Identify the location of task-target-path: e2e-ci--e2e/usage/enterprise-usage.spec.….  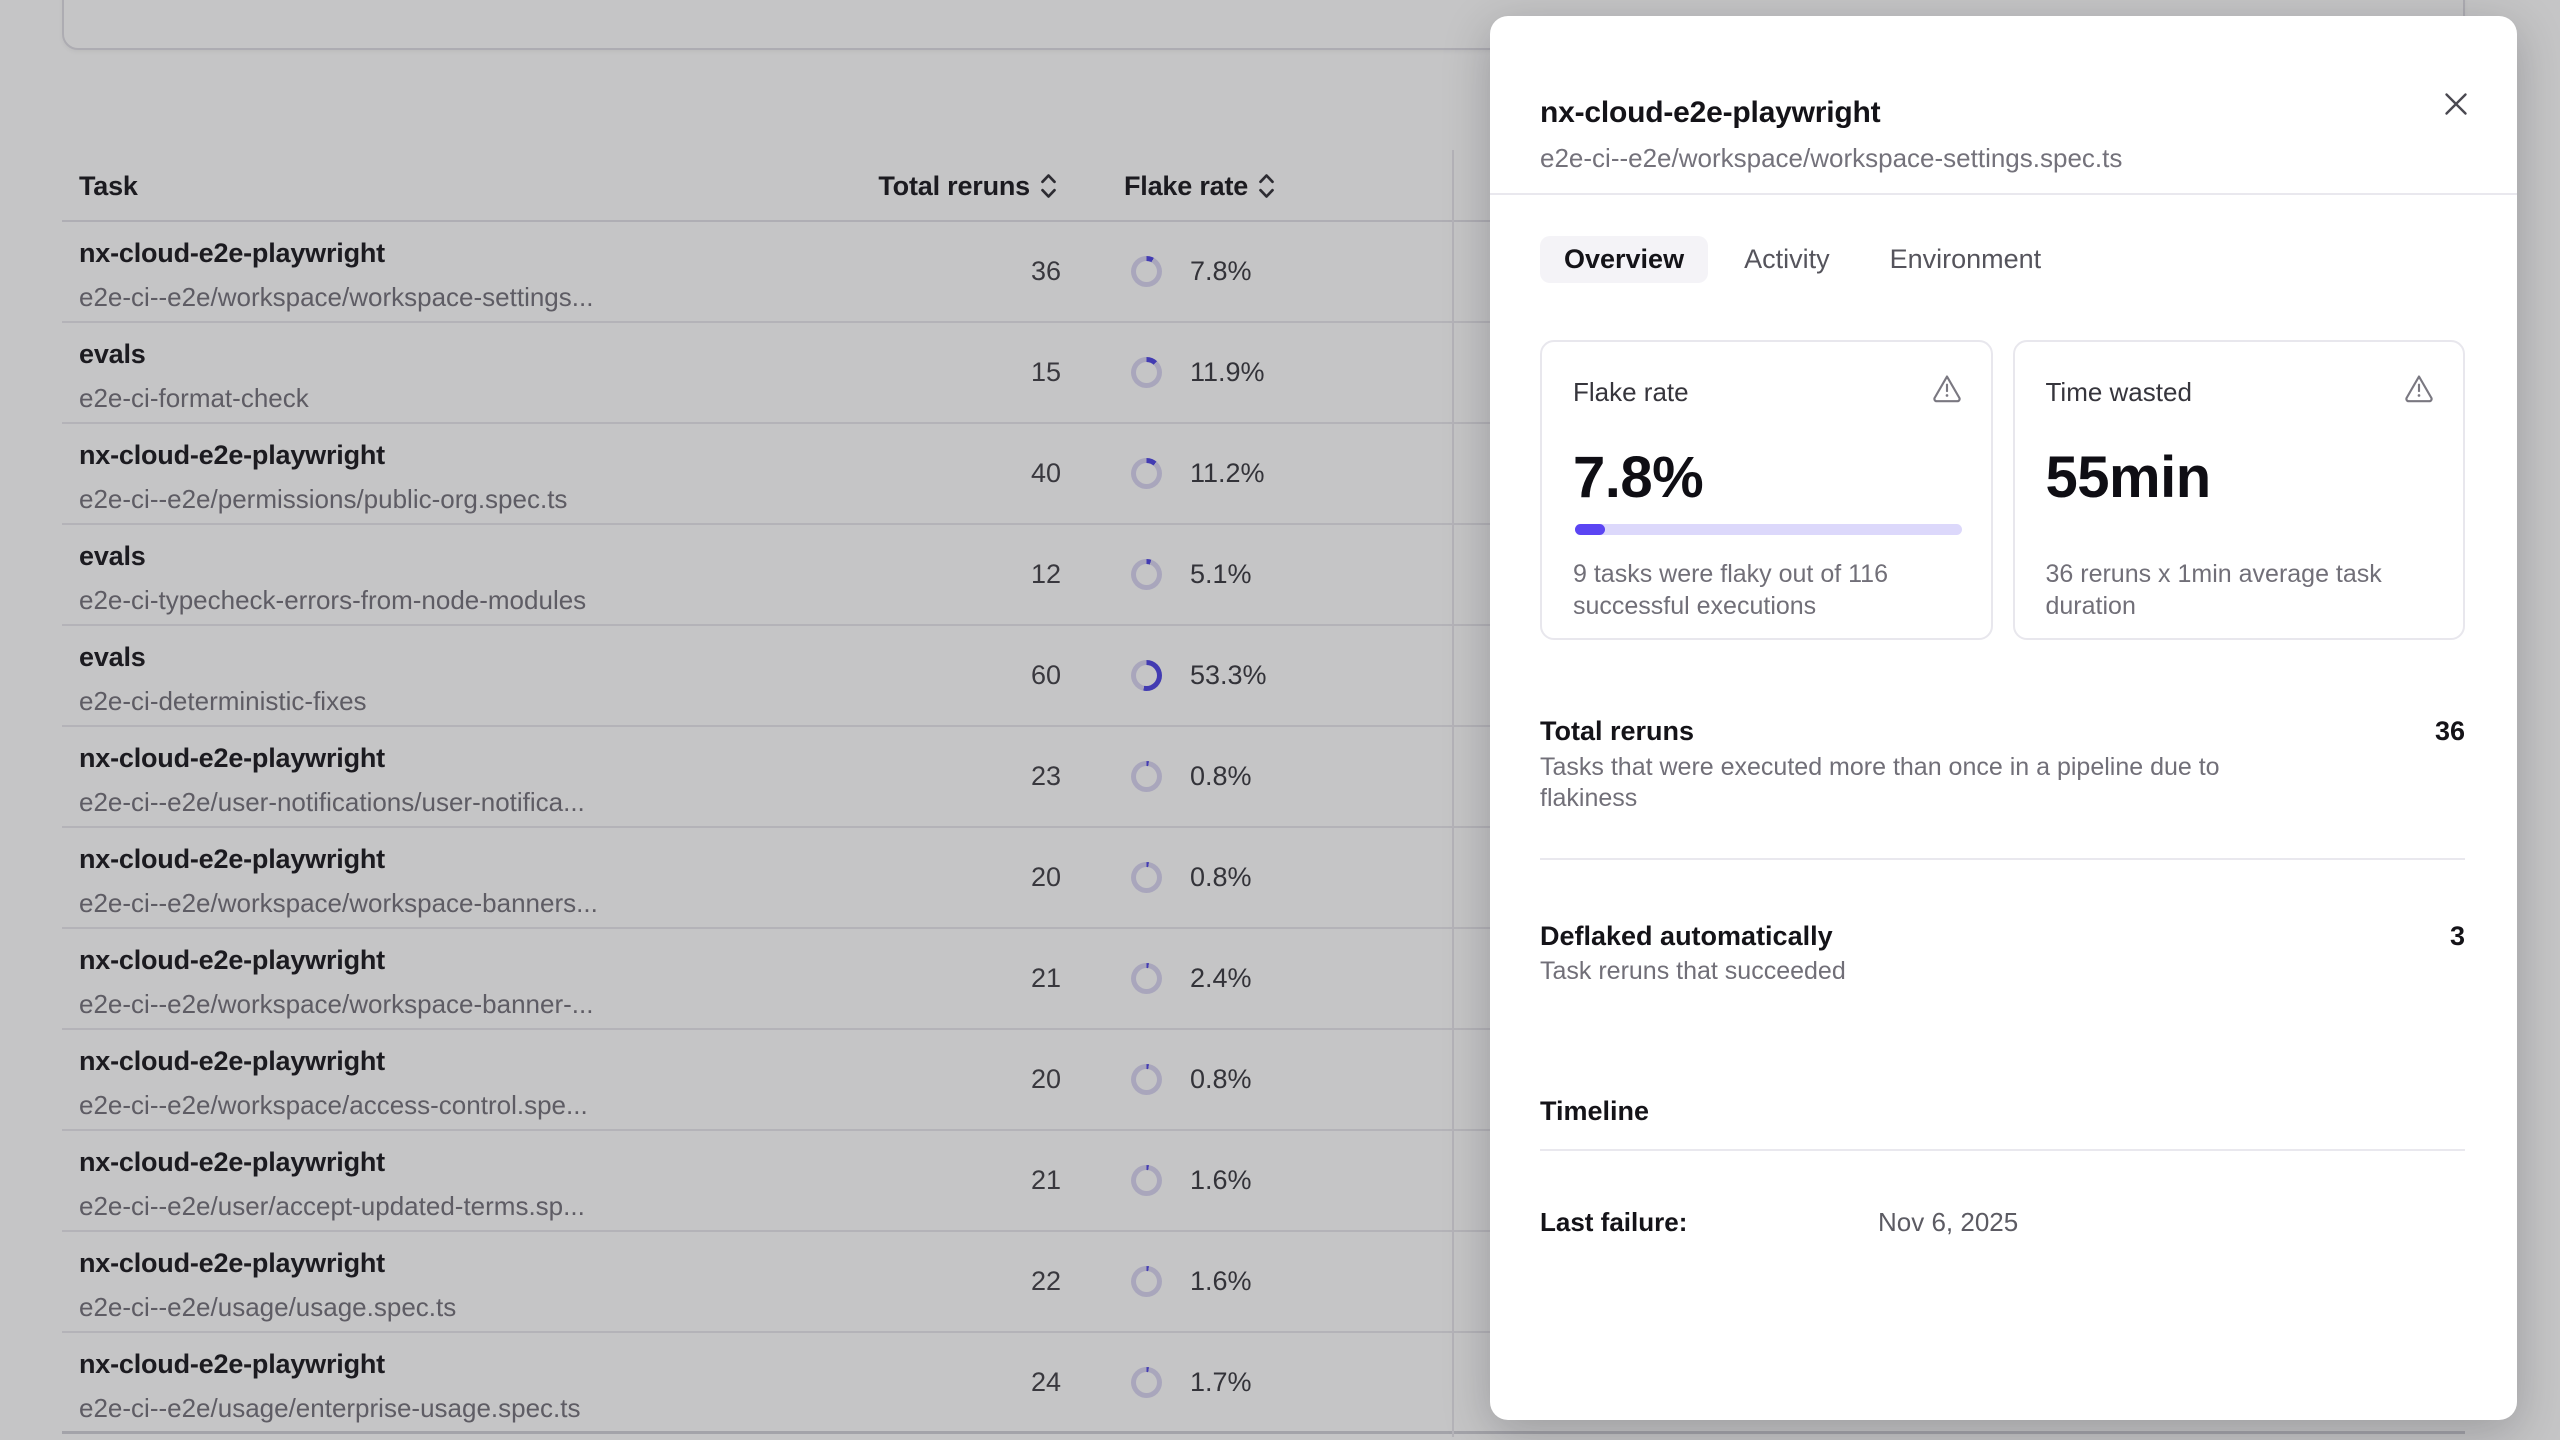
(330, 1408).